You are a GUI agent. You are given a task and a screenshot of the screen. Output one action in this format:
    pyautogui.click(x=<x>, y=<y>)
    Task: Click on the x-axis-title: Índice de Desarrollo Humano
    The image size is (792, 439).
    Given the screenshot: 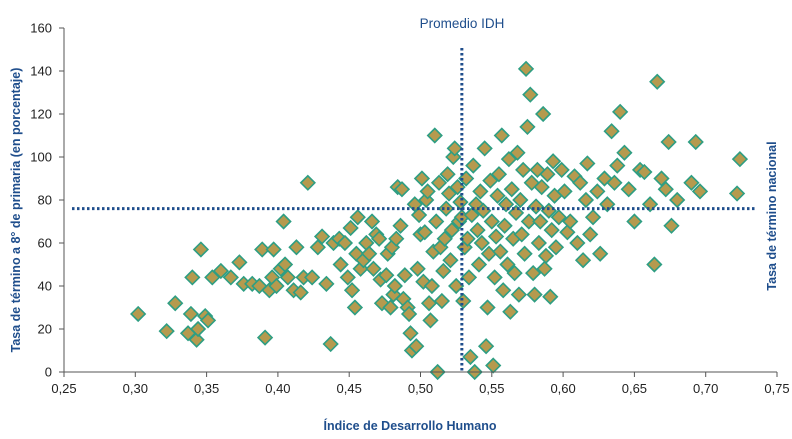 What is the action you would take?
    pyautogui.click(x=410, y=425)
    